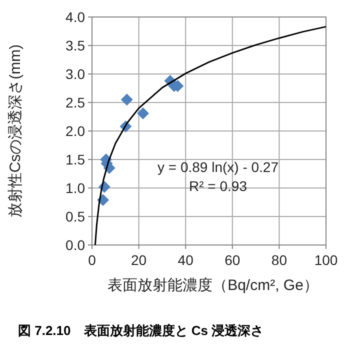 The height and width of the screenshot is (353, 354). Describe the element at coordinates (76, 74) in the screenshot. I see `y-tick-label: 3.0` at that location.